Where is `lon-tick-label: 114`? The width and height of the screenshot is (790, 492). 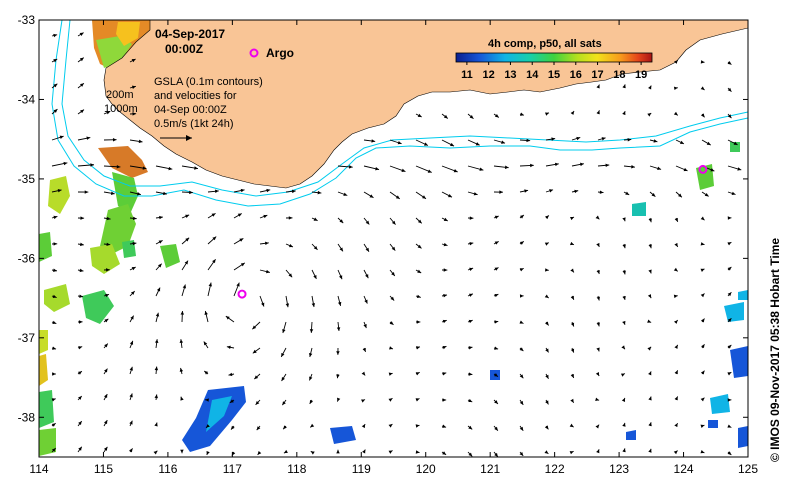 lon-tick-label: 114 is located at coordinates (38, 469).